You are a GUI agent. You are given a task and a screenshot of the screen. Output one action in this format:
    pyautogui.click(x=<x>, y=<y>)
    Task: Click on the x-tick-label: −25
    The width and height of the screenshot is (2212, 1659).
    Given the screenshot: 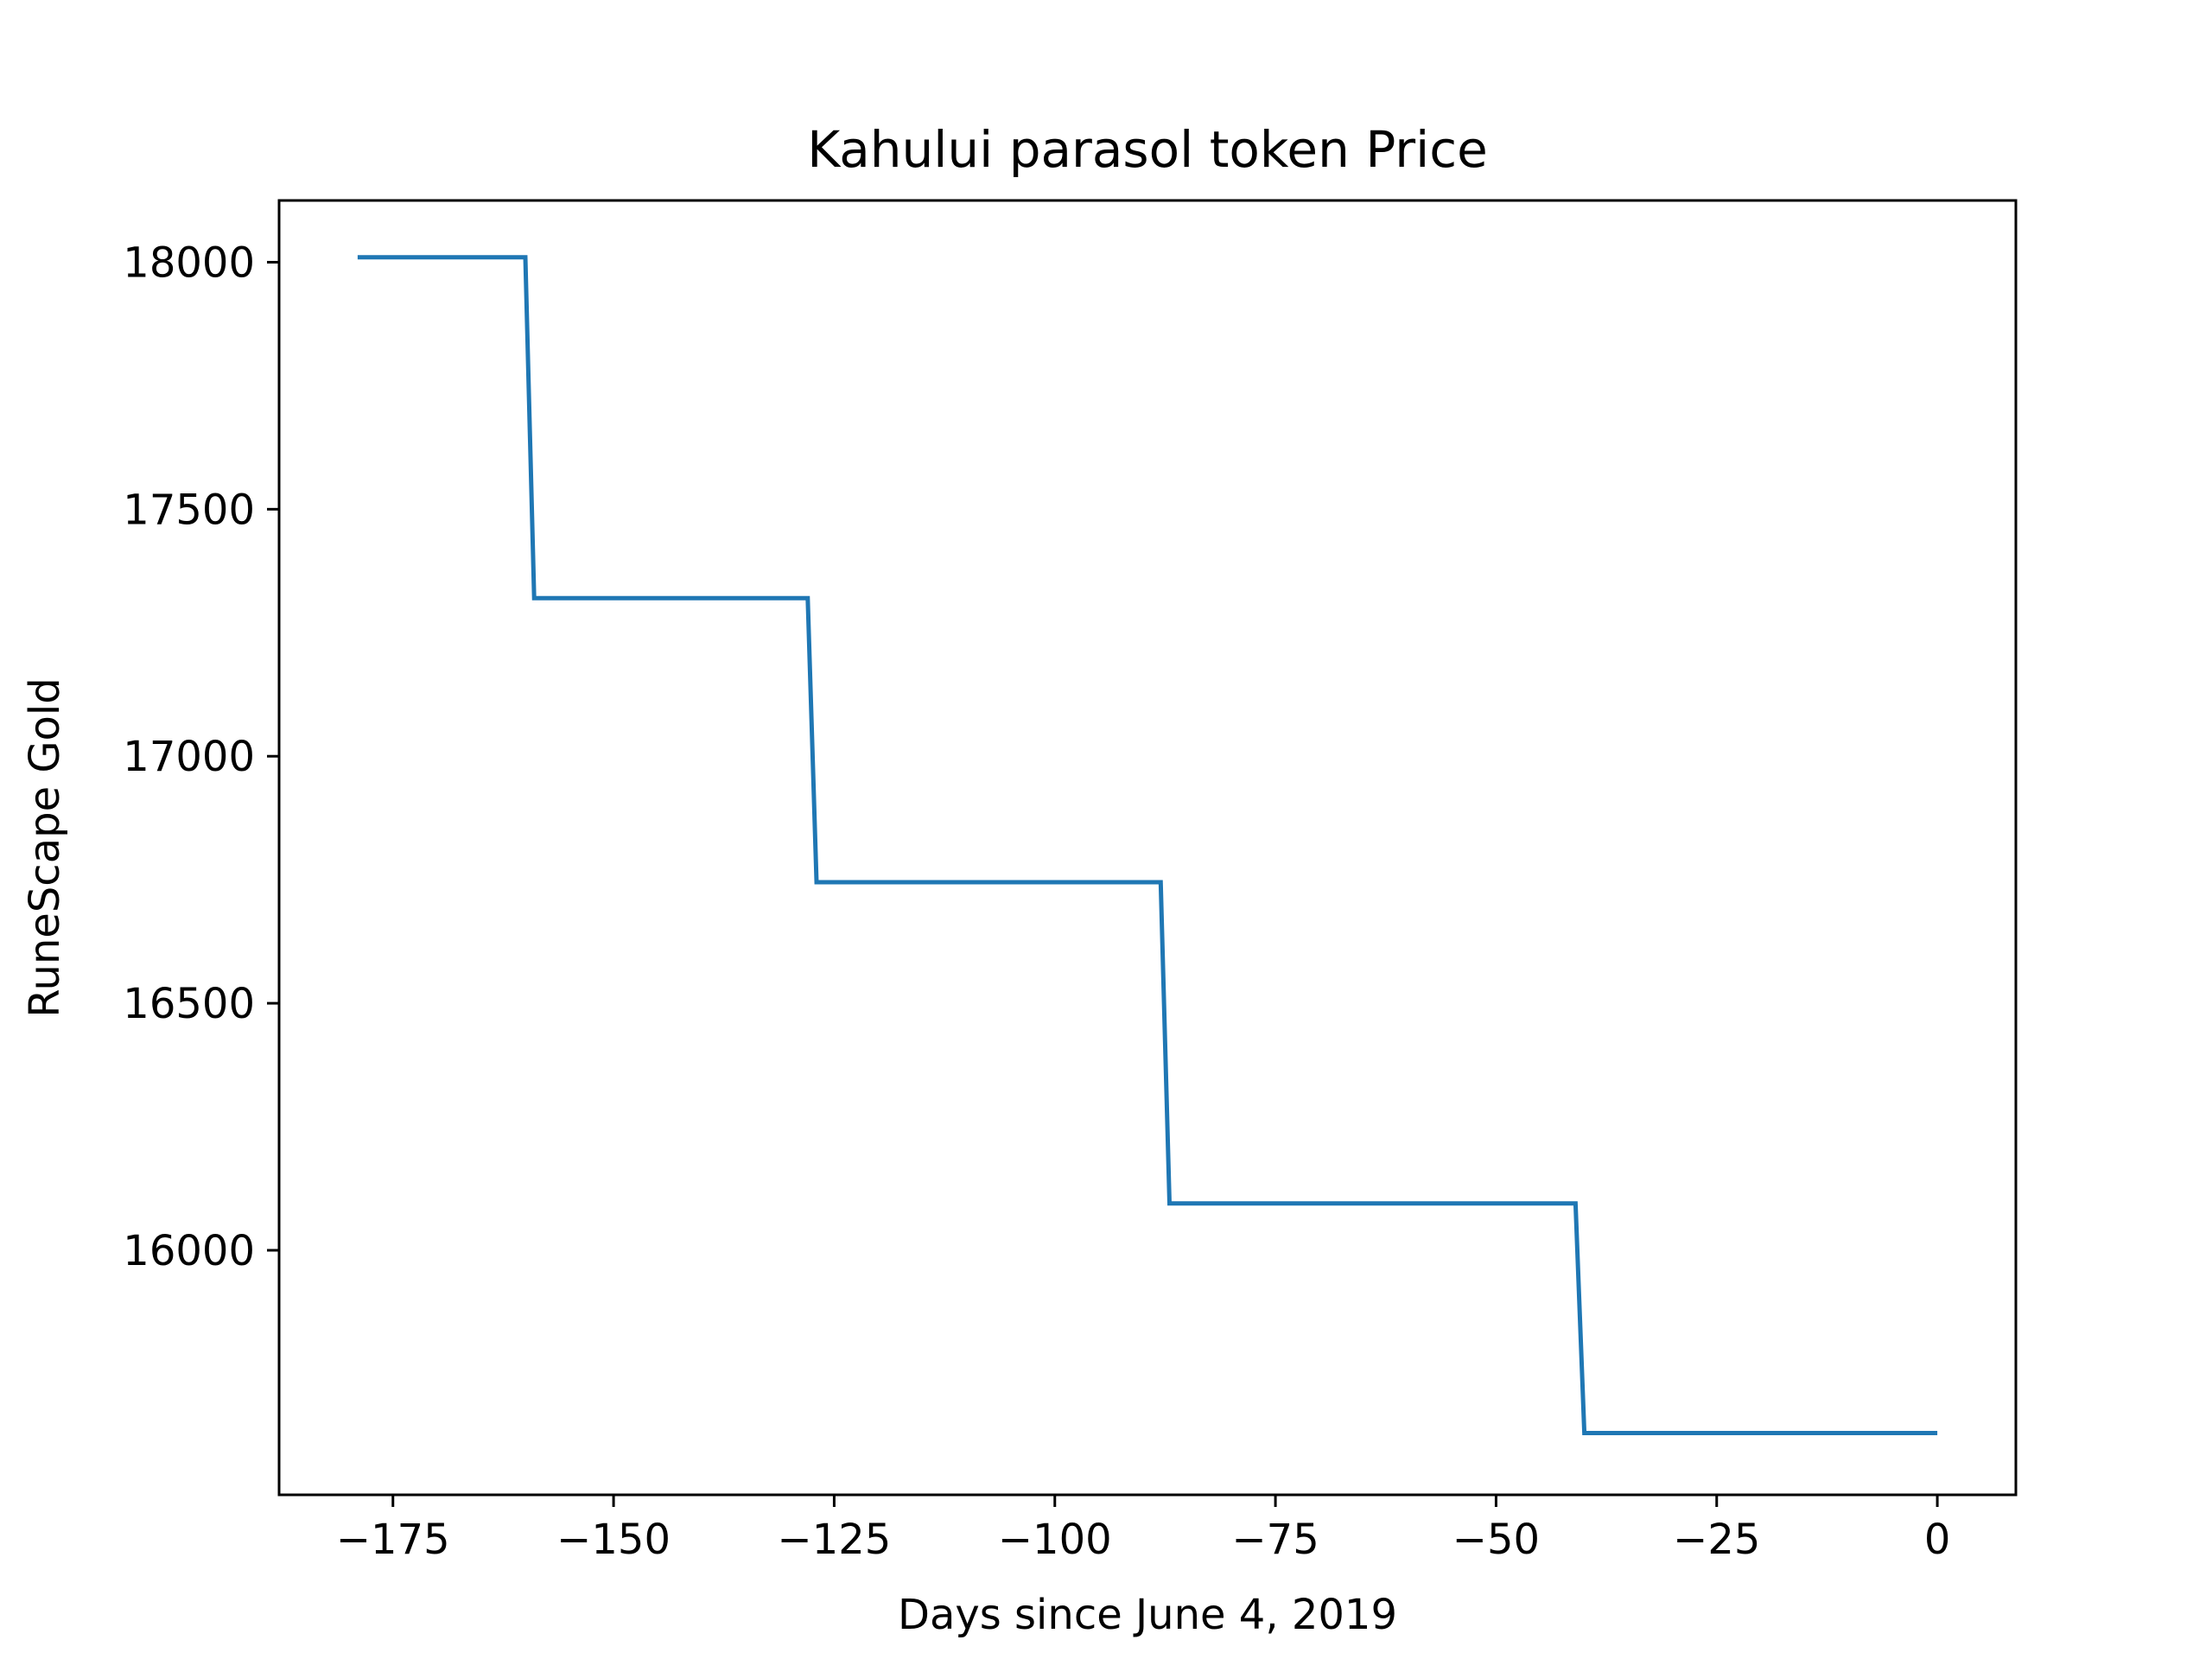 What is the action you would take?
    pyautogui.click(x=1716, y=1540)
    